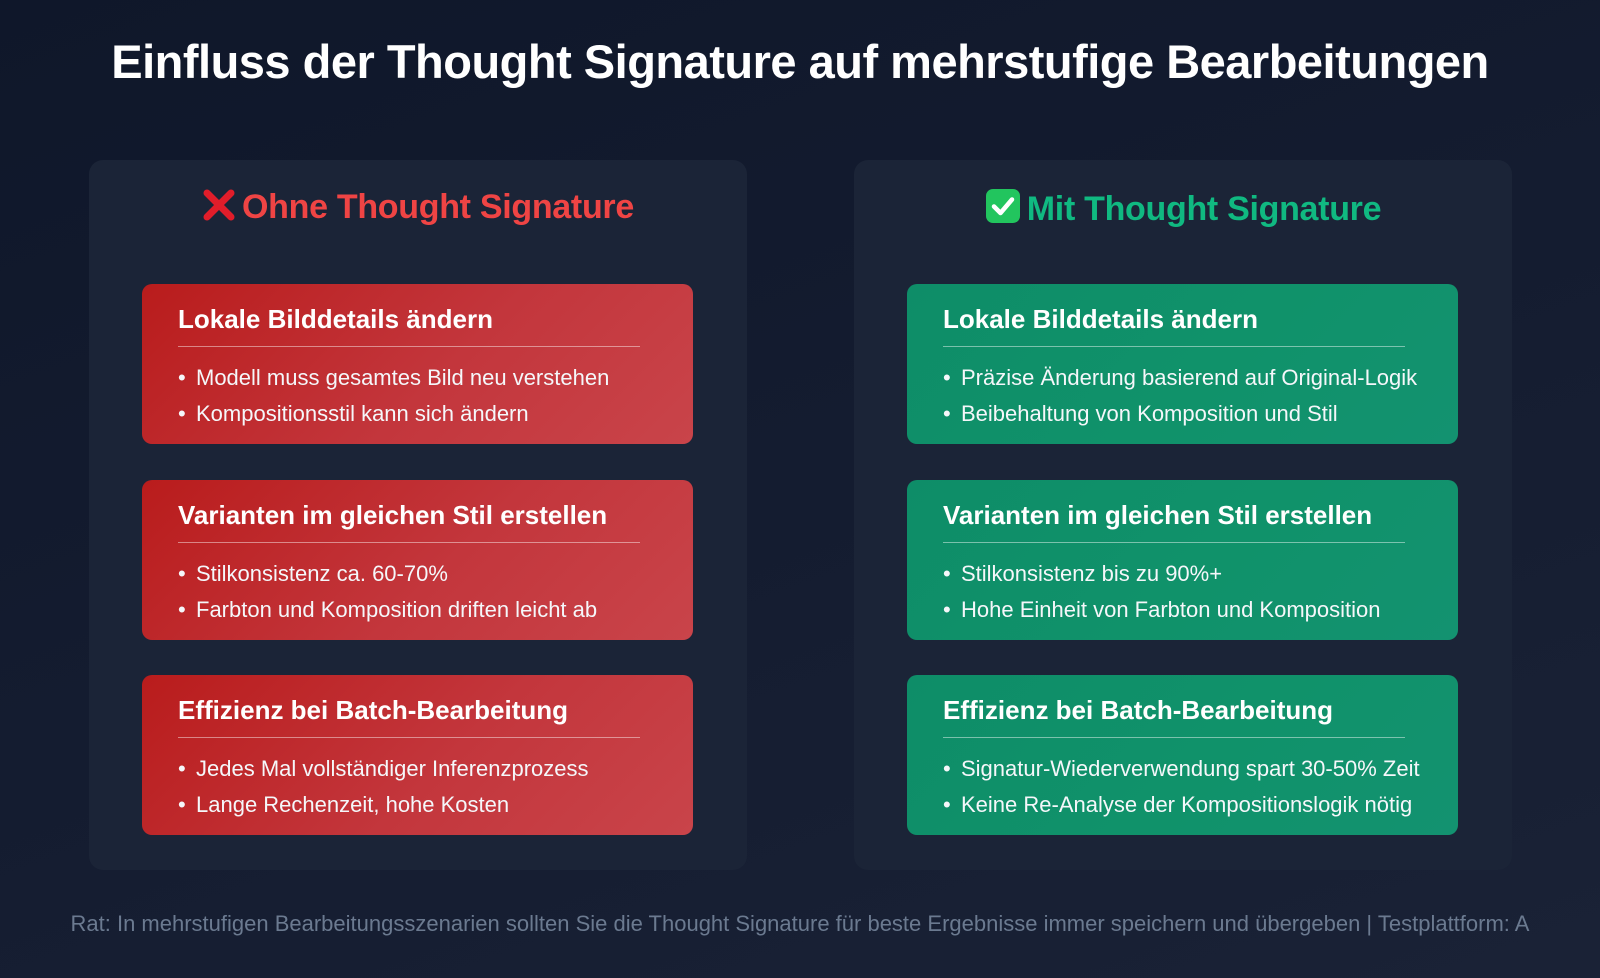  What do you see at coordinates (219, 209) in the screenshot?
I see `cross-mark-icon` at bounding box center [219, 209].